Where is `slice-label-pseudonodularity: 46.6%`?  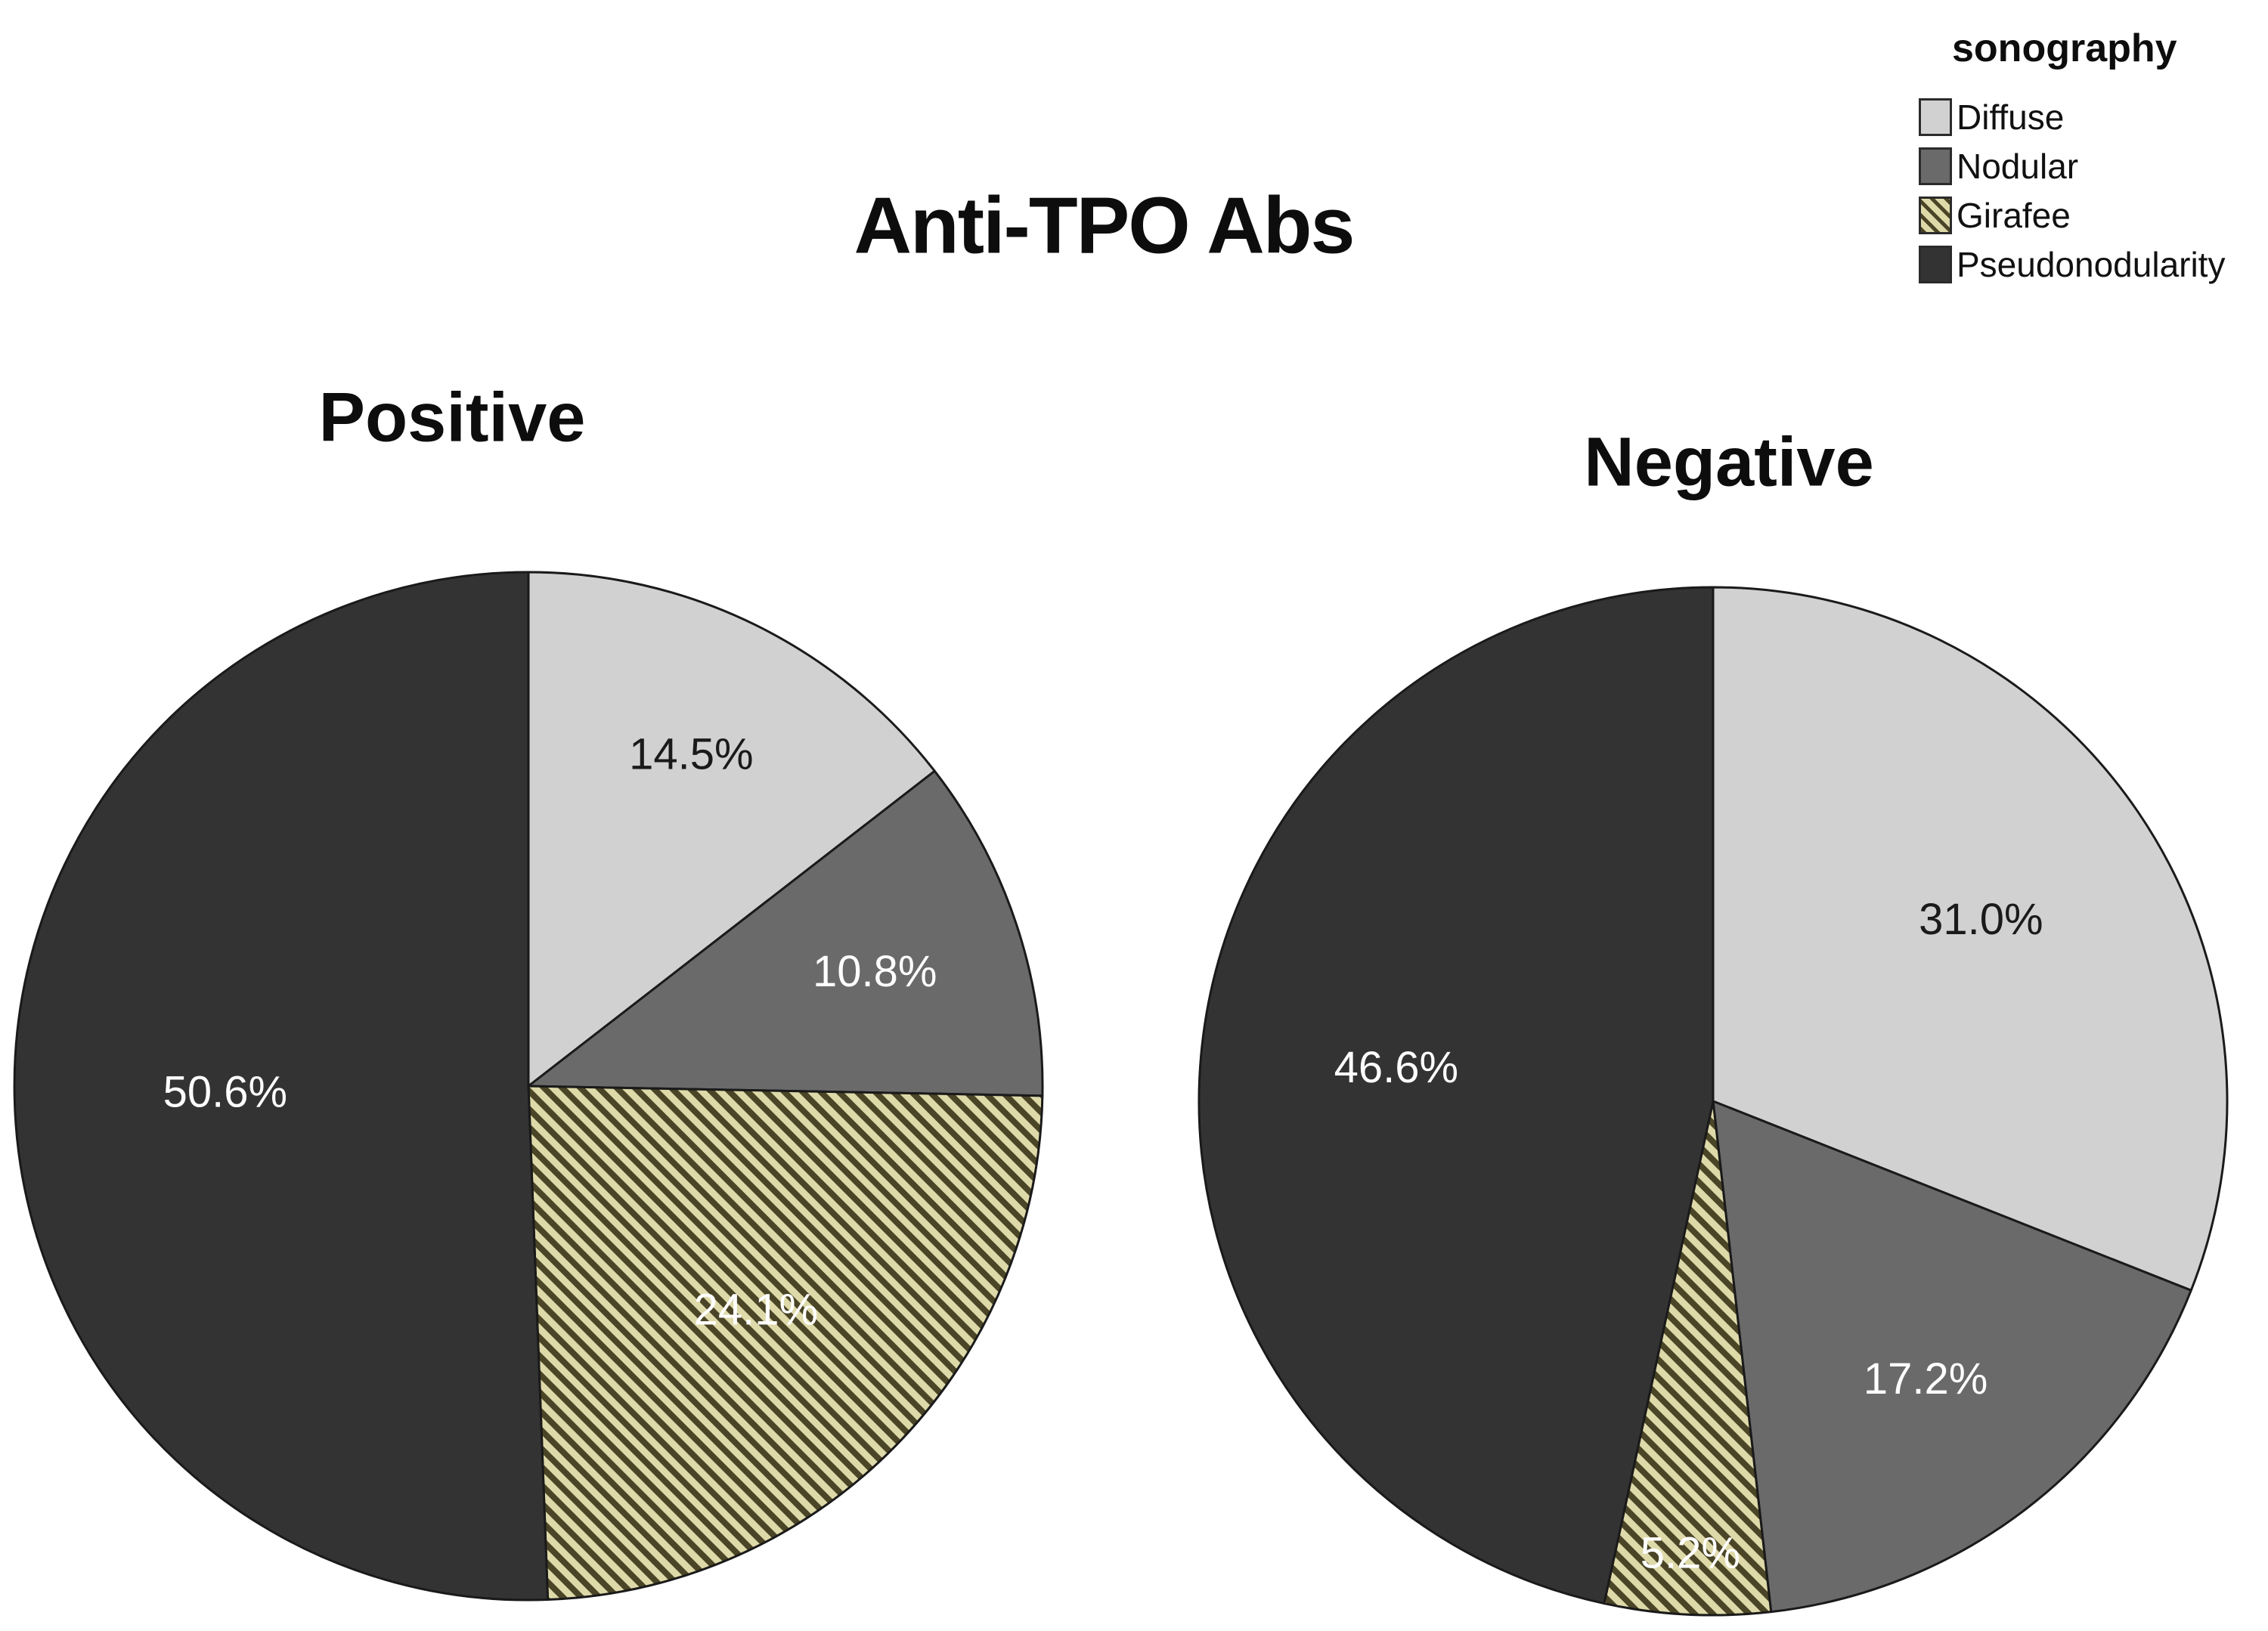 slice-label-pseudonodularity: 46.6% is located at coordinates (1396, 1067).